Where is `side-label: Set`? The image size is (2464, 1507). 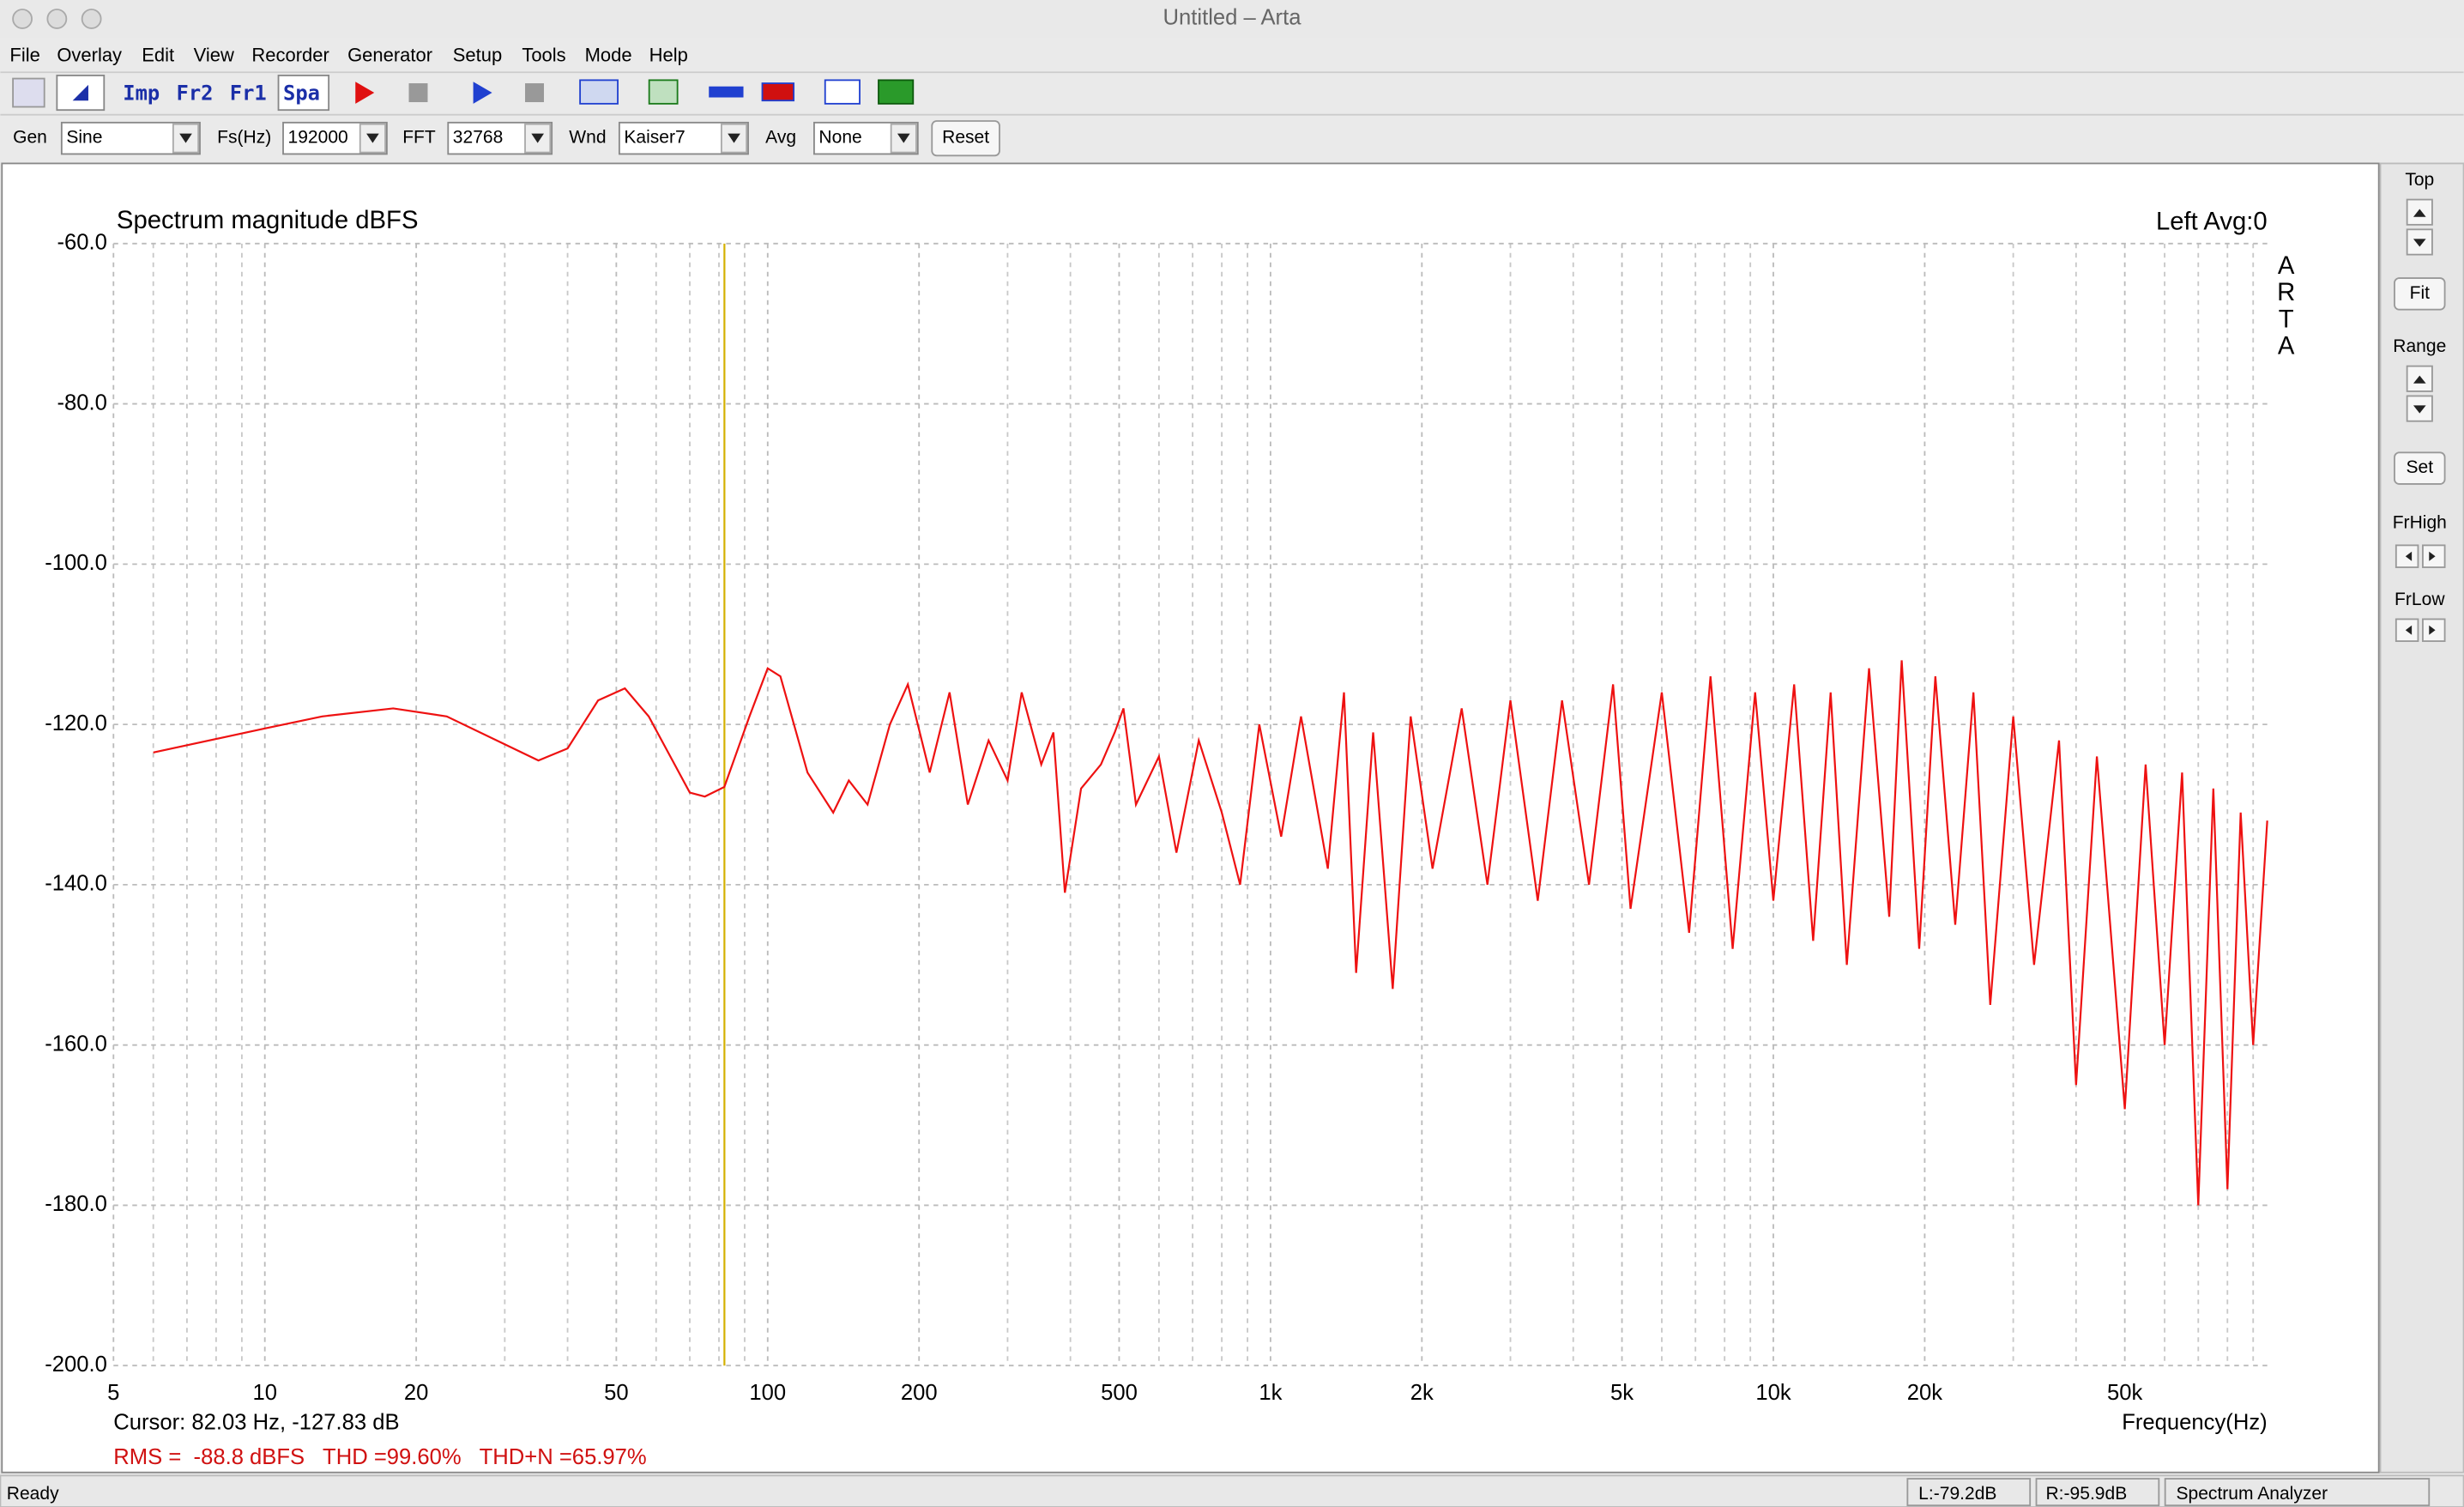
side-label: Set is located at coordinates (2419, 467).